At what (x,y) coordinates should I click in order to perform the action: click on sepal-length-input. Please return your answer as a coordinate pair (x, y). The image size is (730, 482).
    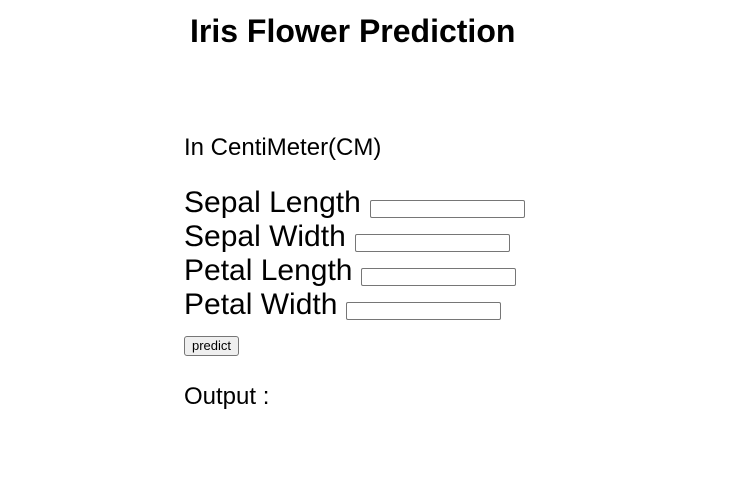
    Looking at the image, I should click on (447, 209).